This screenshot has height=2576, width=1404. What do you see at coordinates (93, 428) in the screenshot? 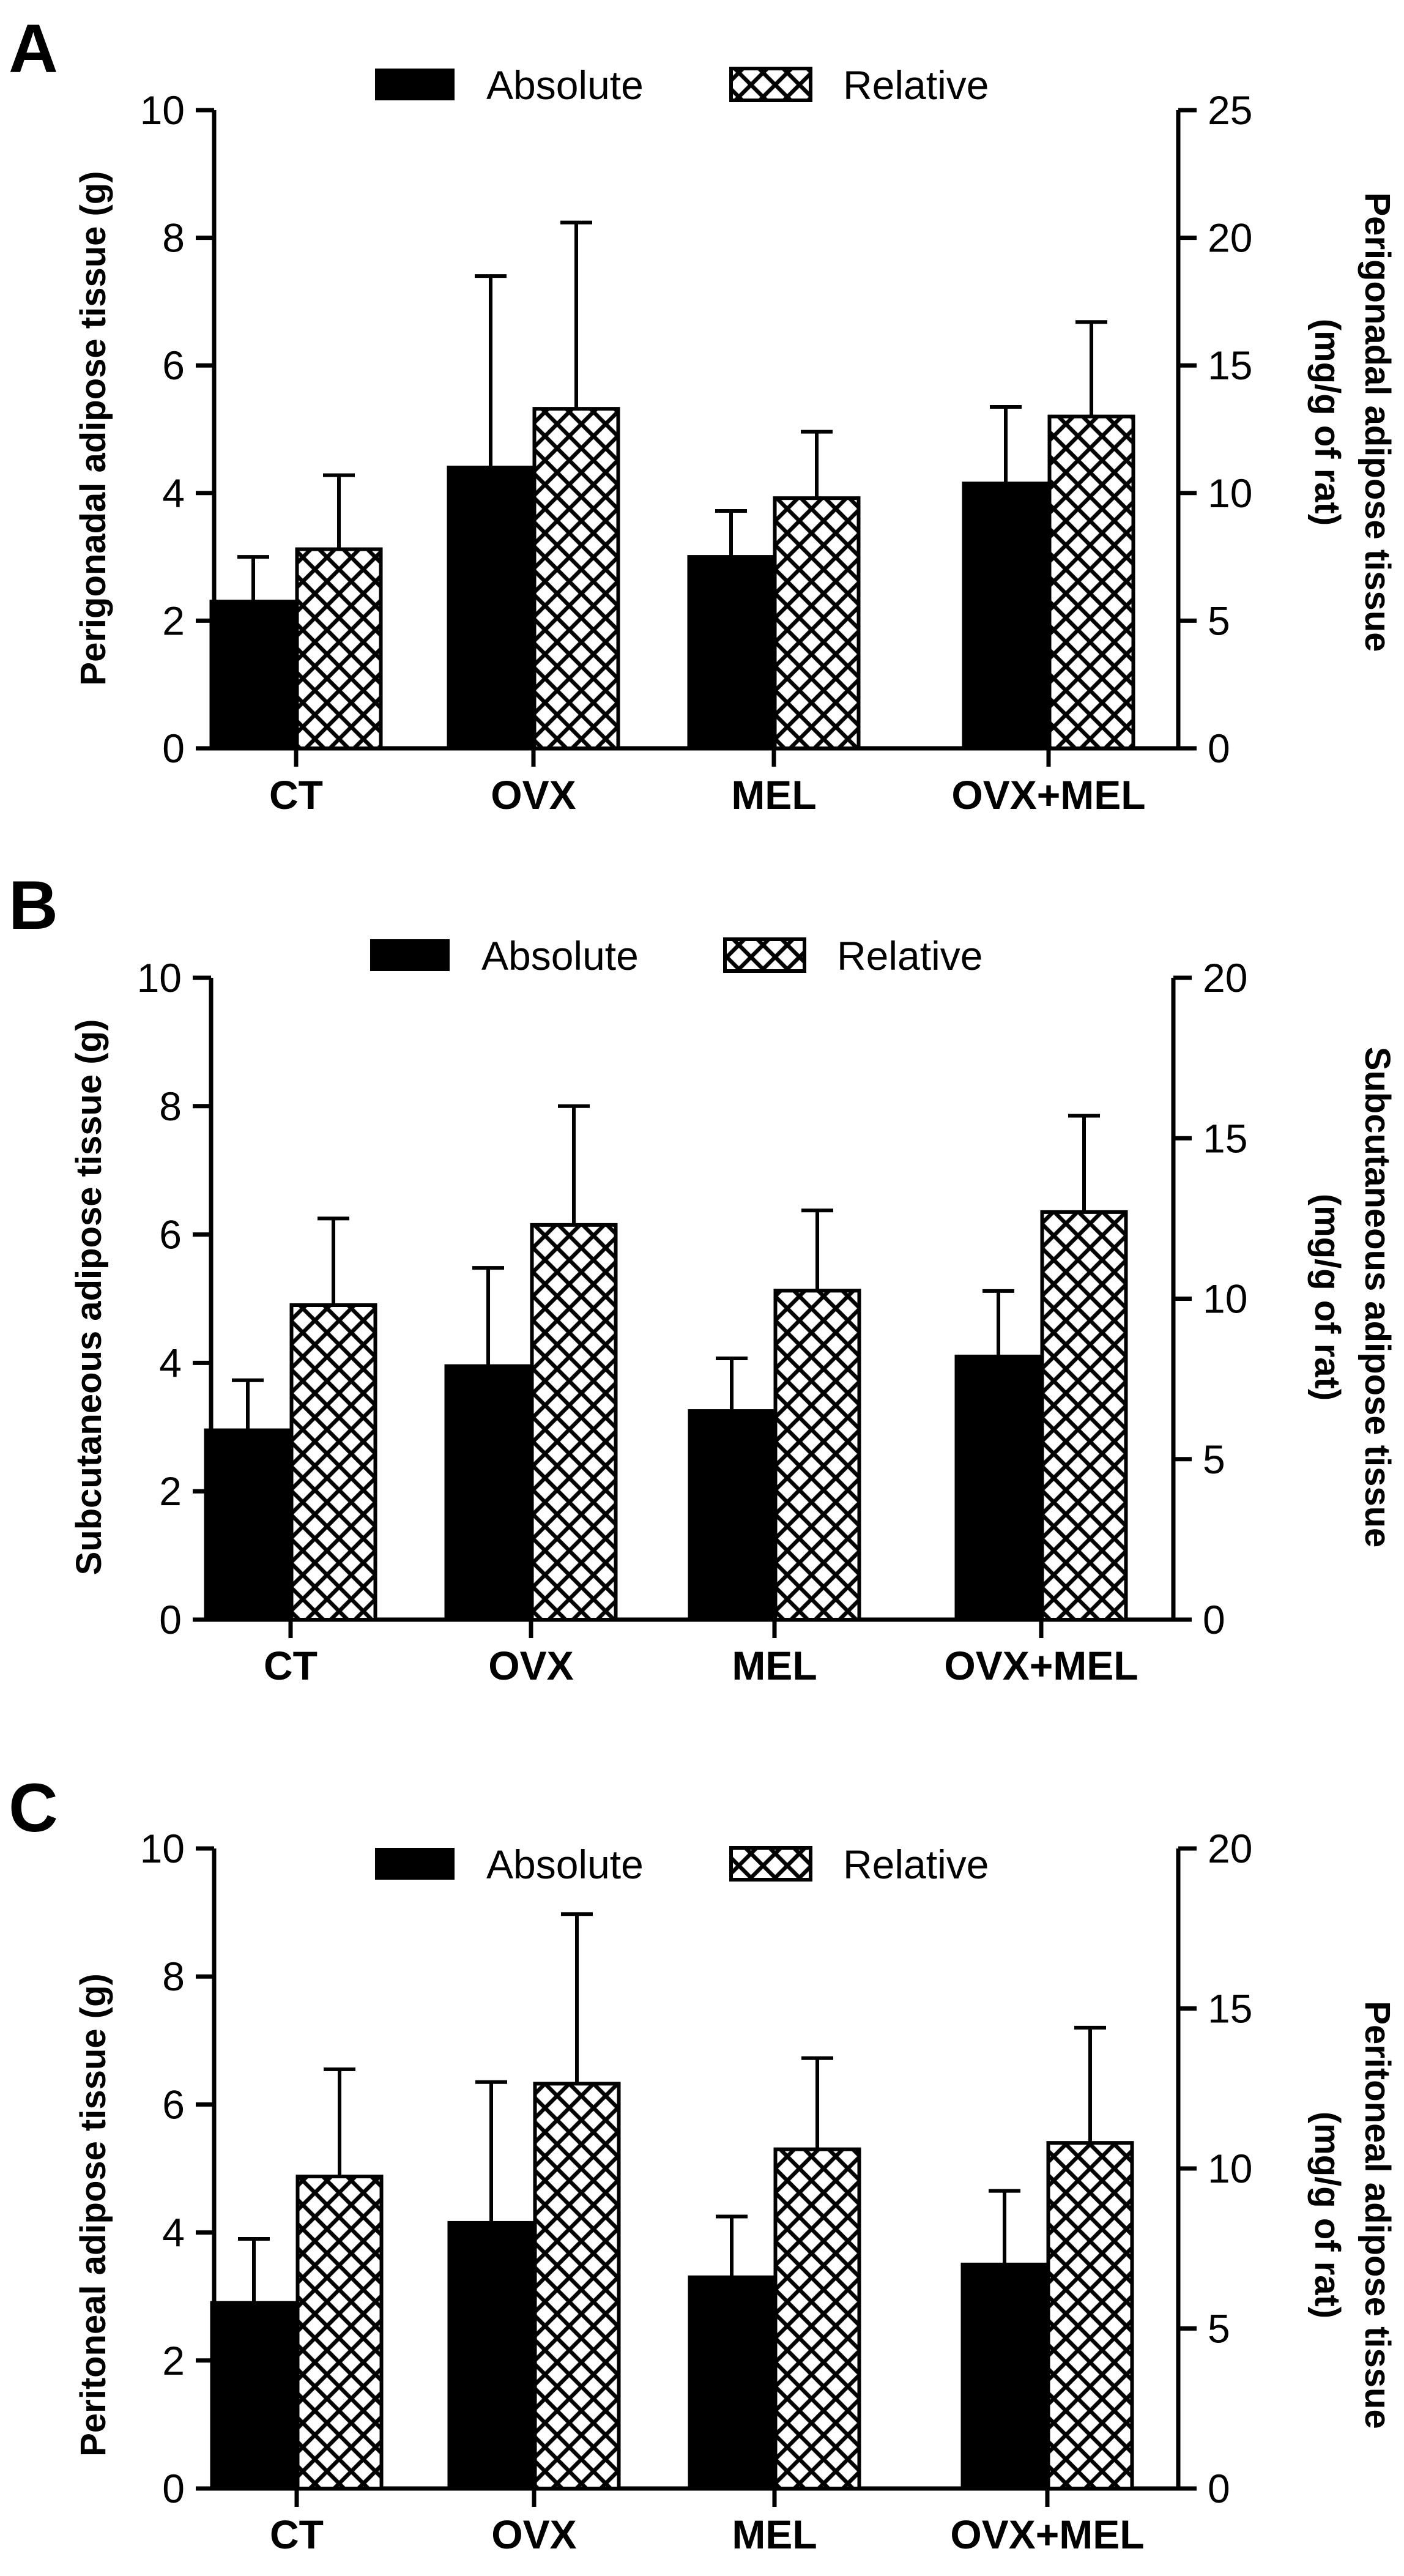
I see `y-axis-title-left: Perigonadal adipose tissue (g)` at bounding box center [93, 428].